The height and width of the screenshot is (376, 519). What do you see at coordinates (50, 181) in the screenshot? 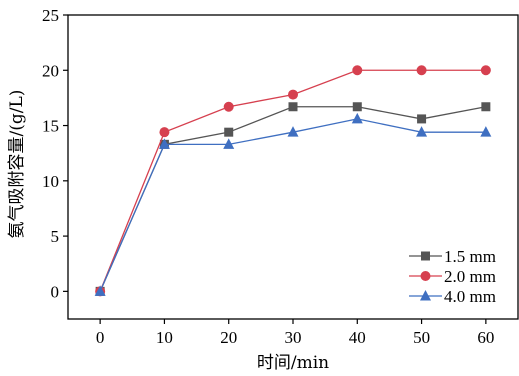
I see `y-tick-label: 10` at bounding box center [50, 181].